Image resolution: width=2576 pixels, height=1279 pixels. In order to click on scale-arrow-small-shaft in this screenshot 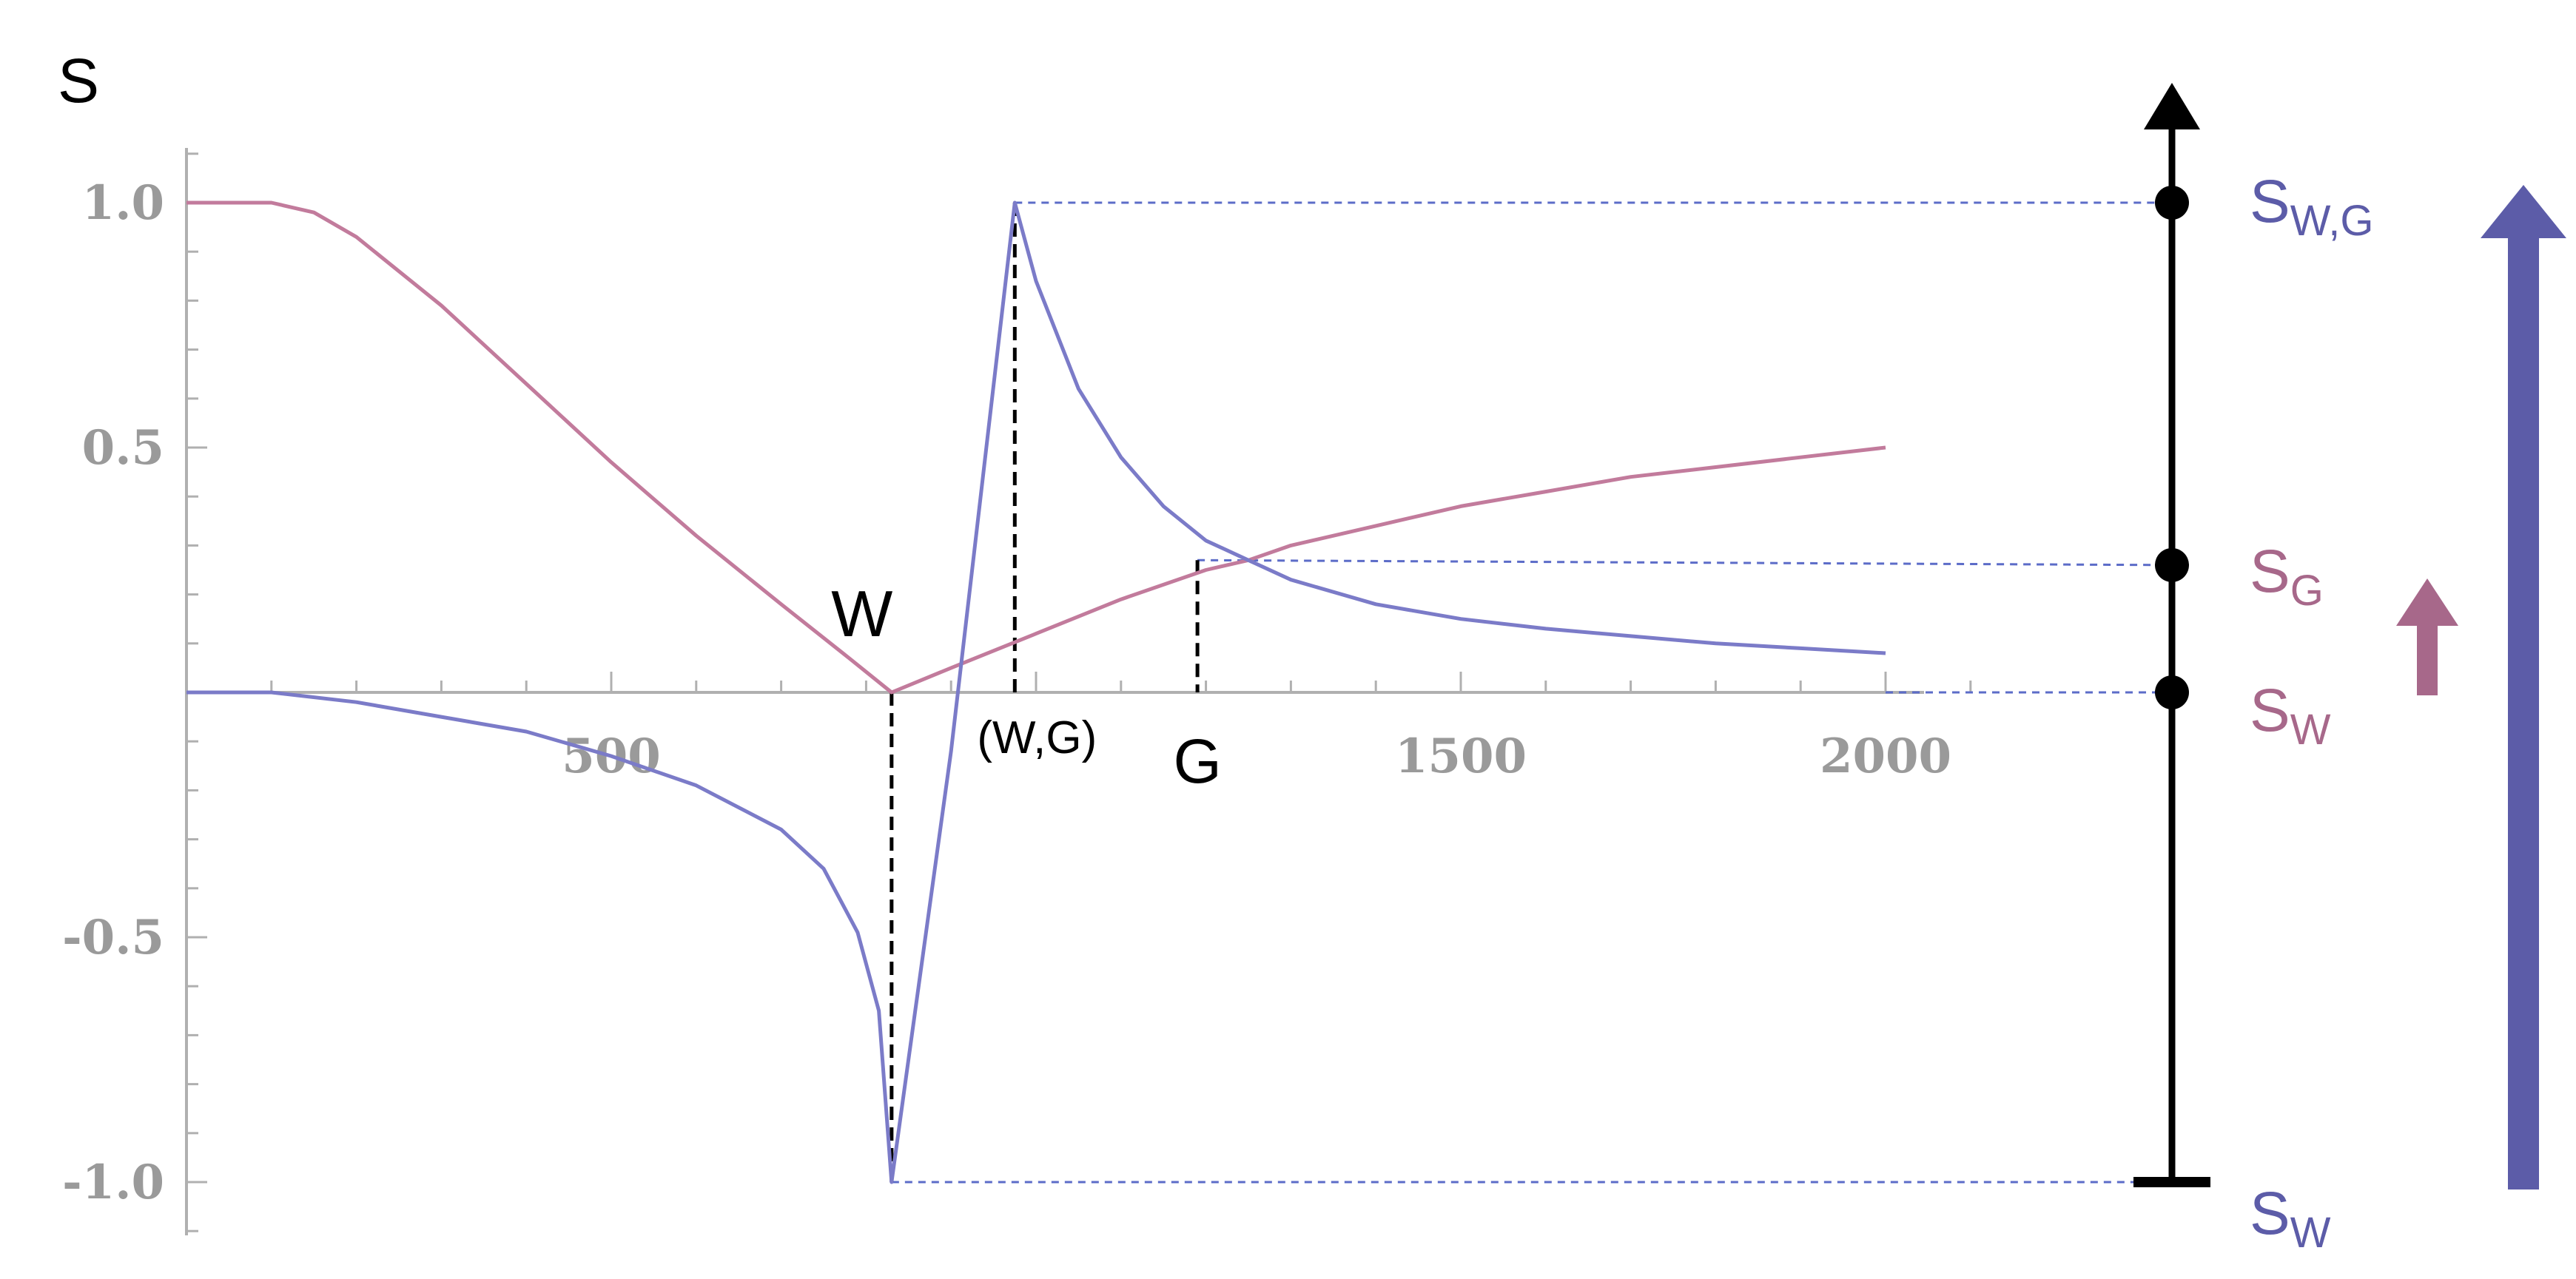, I will do `click(2427, 660)`.